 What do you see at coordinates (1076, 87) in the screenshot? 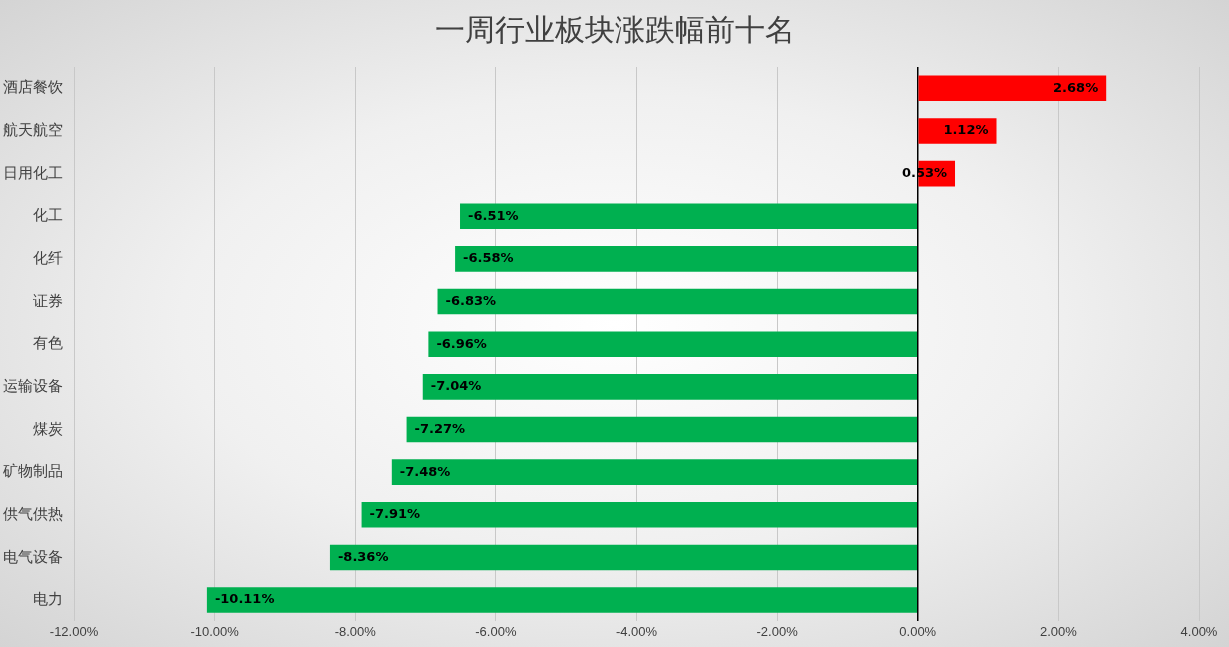
I see `data-label: 2.68%` at bounding box center [1076, 87].